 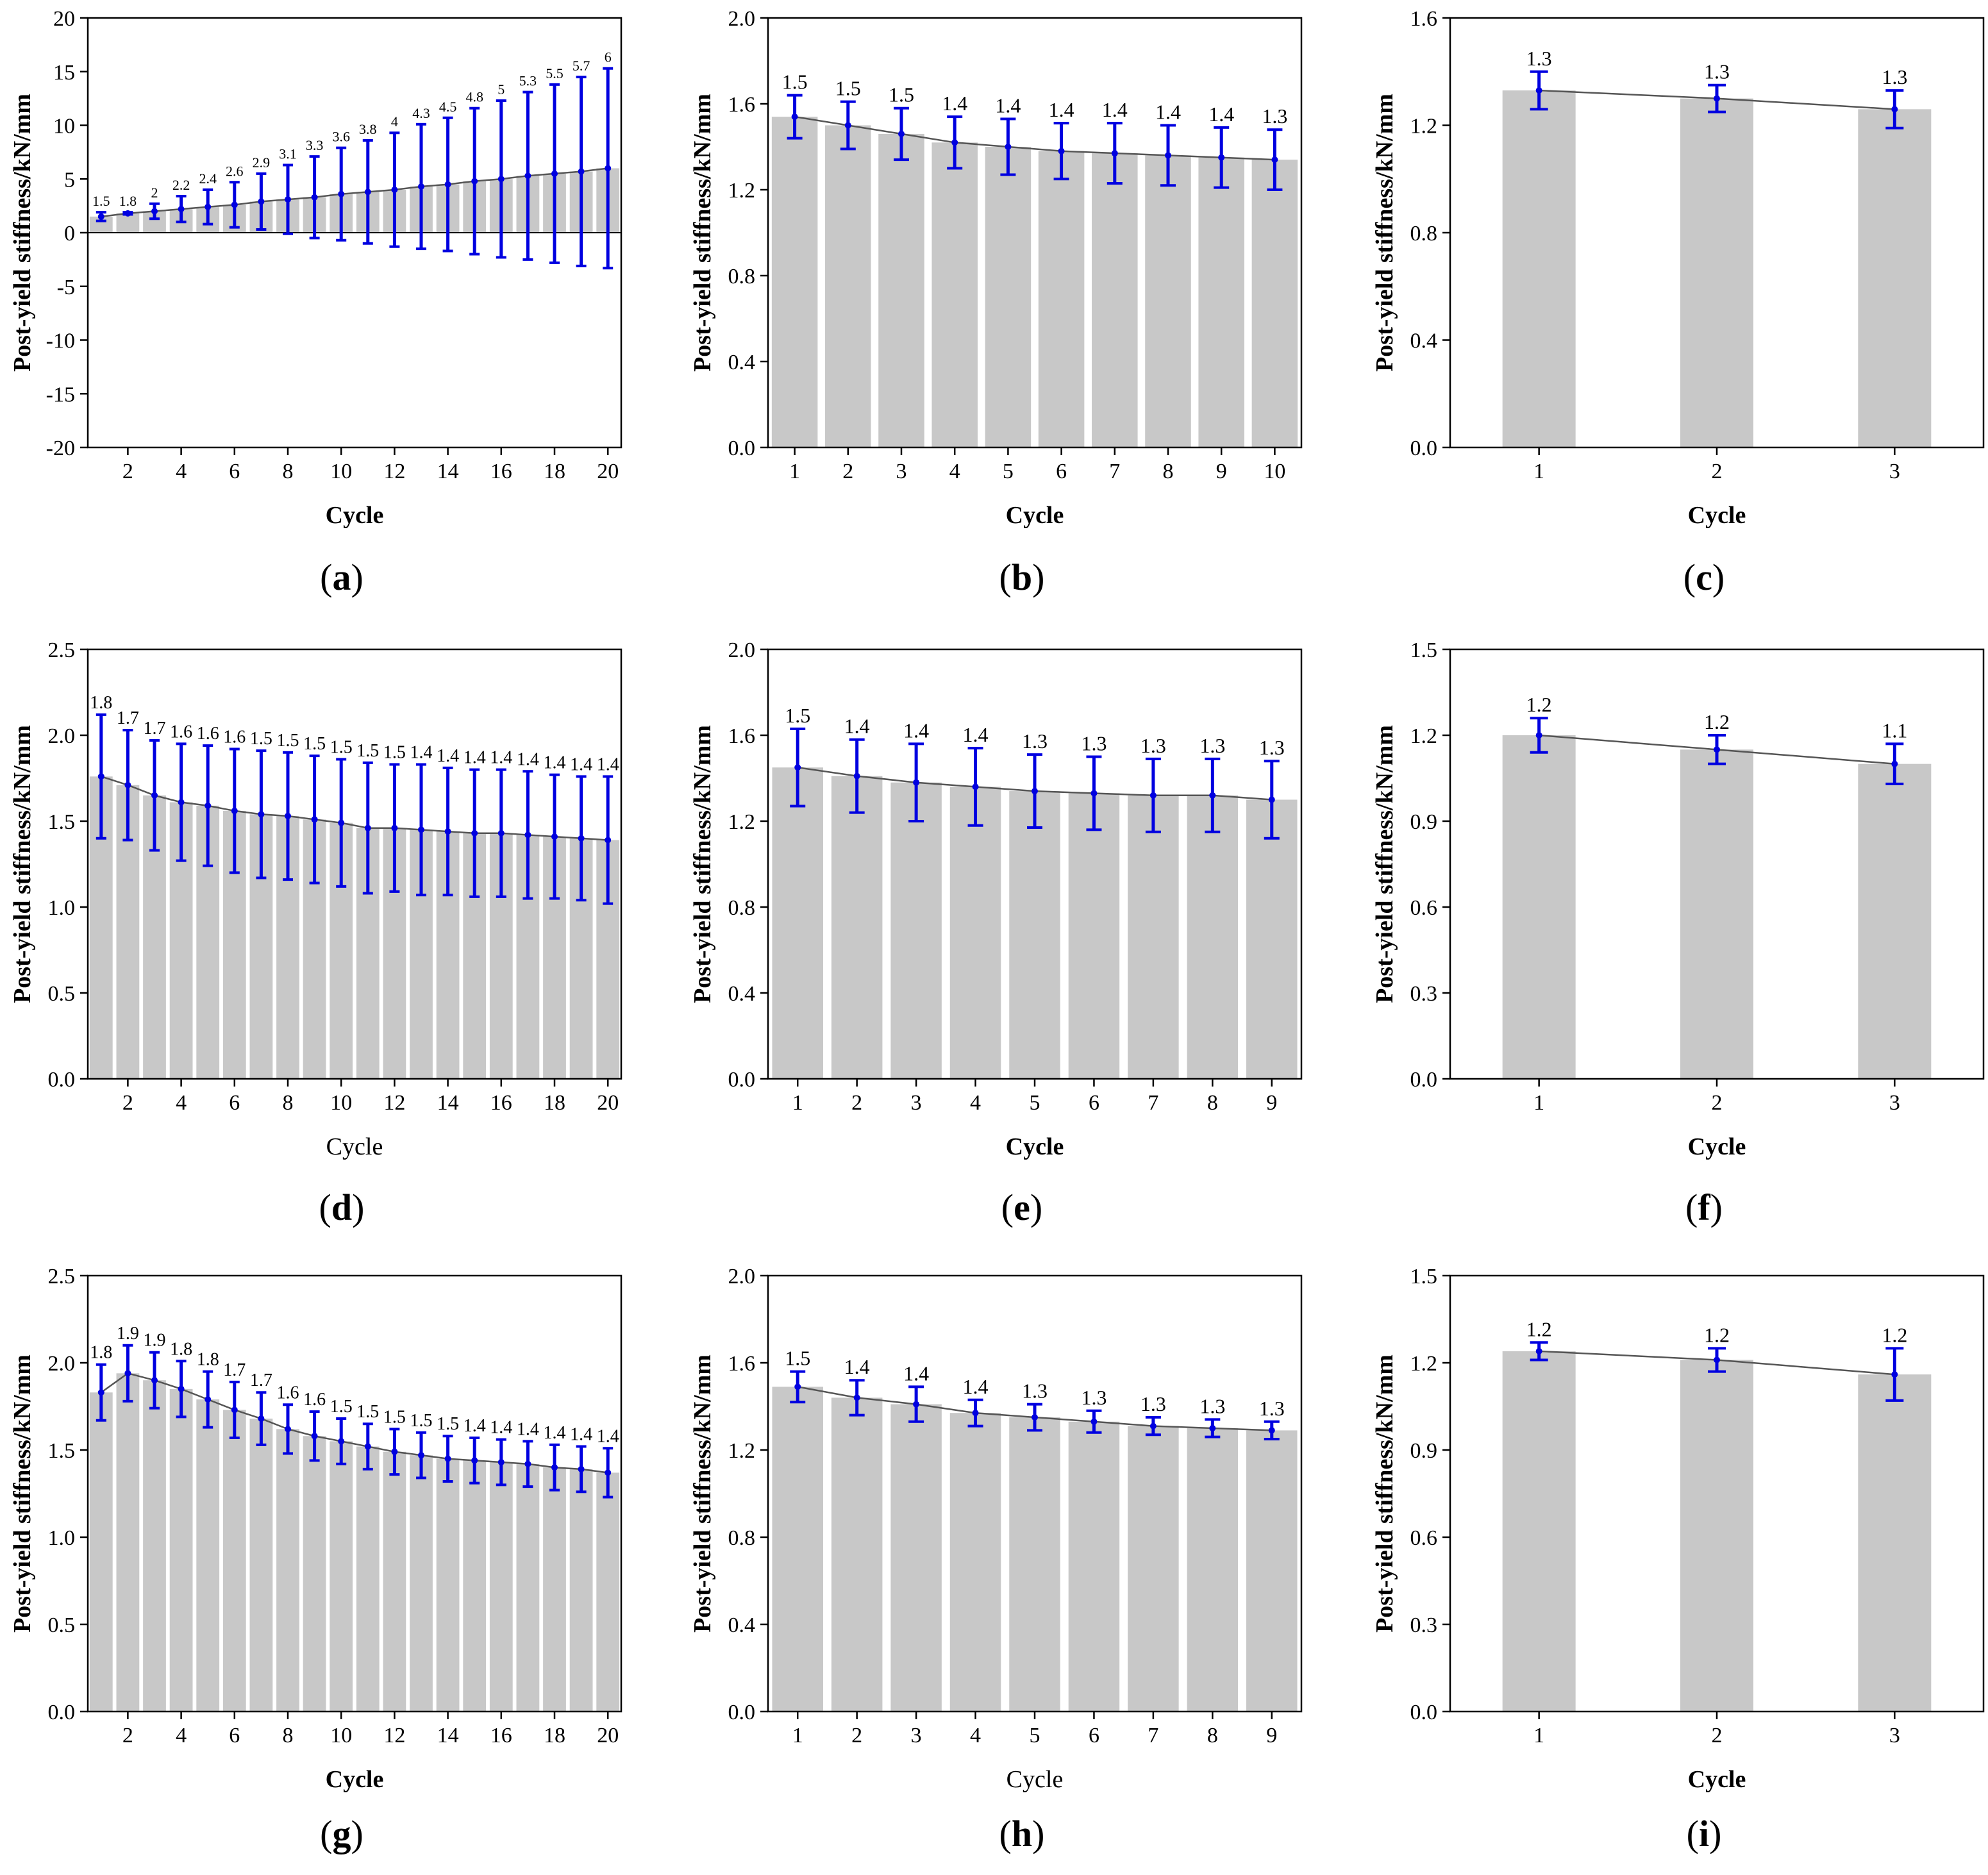 I want to click on data-label-g-20: 1.4, so click(x=608, y=1436).